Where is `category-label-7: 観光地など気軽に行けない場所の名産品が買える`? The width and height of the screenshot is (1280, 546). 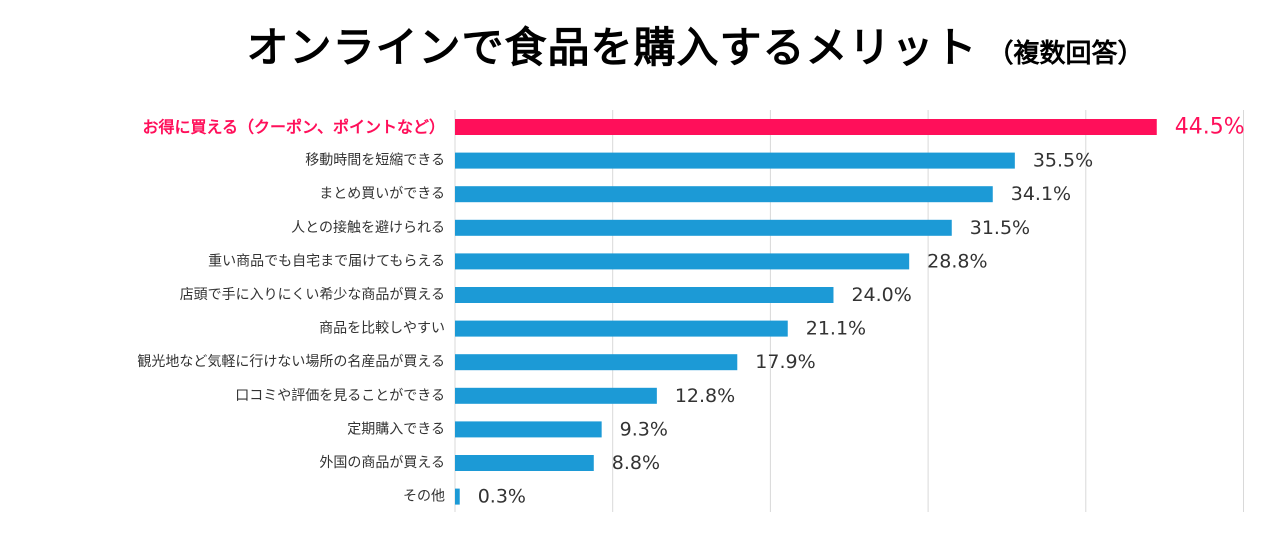
category-label-7: 観光地など気軽に行けない場所の名産品が買える is located at coordinates (291, 361).